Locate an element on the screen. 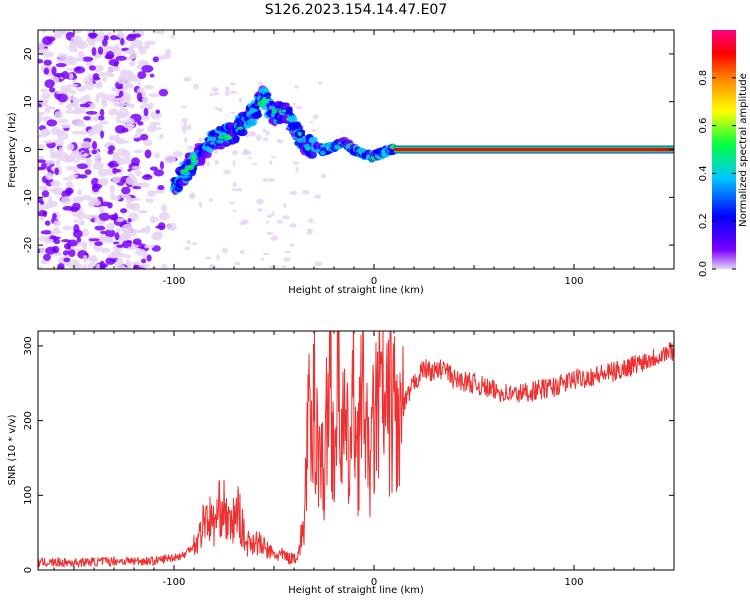  snr-y-tick-label: 100 is located at coordinates (28, 495).